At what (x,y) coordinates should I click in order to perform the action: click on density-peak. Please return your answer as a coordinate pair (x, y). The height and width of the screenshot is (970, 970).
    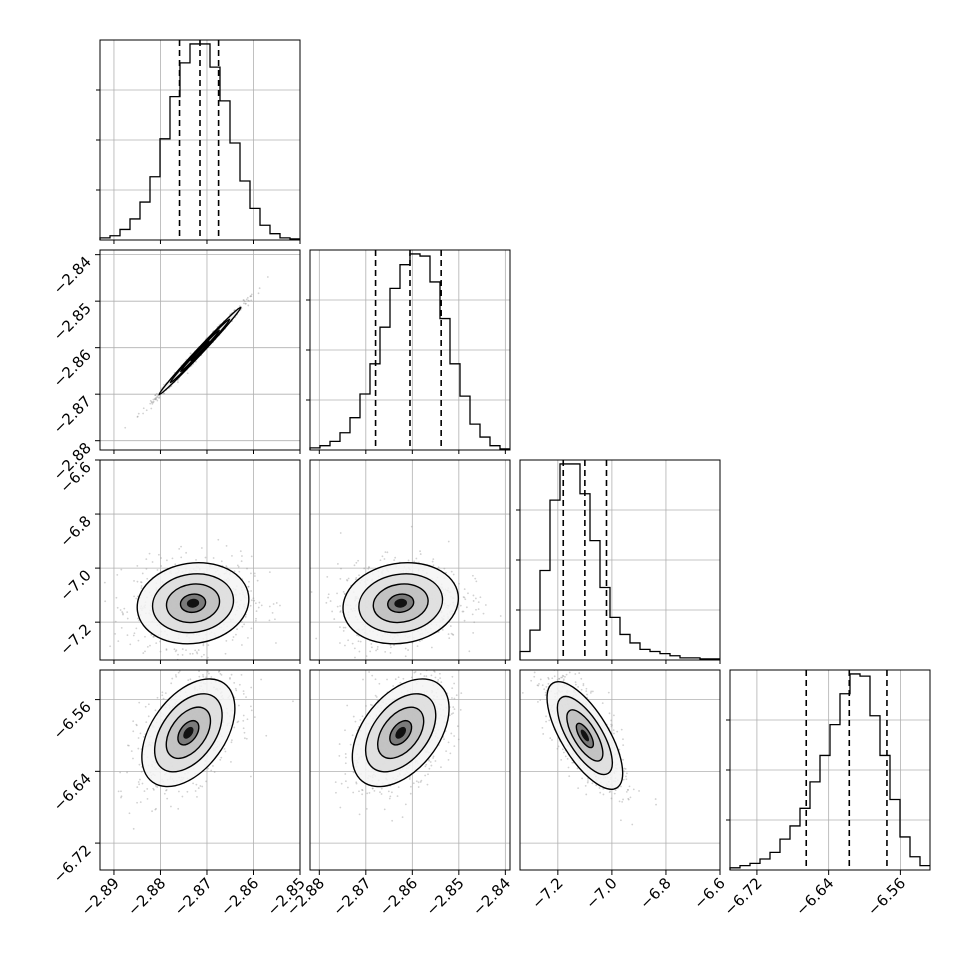
    Looking at the image, I should click on (193, 603).